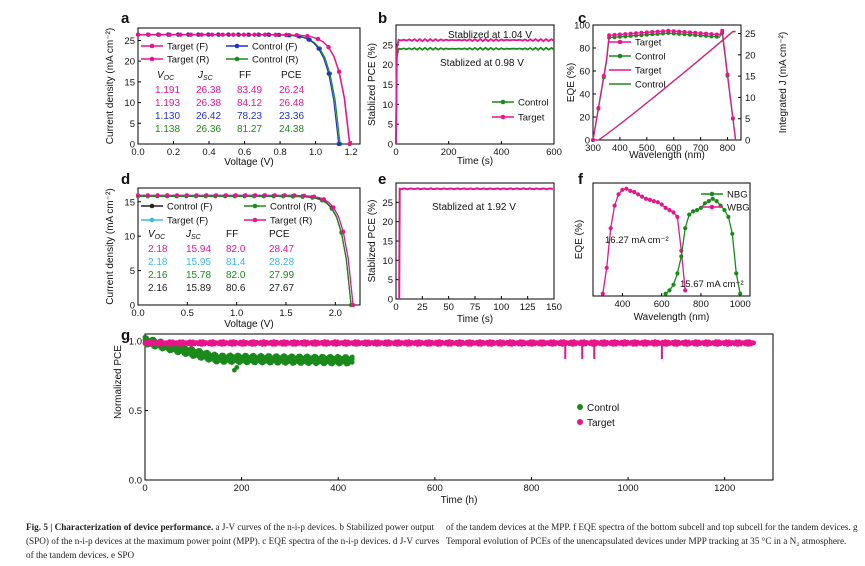  I want to click on y-tick-label: 0, so click(132, 145).